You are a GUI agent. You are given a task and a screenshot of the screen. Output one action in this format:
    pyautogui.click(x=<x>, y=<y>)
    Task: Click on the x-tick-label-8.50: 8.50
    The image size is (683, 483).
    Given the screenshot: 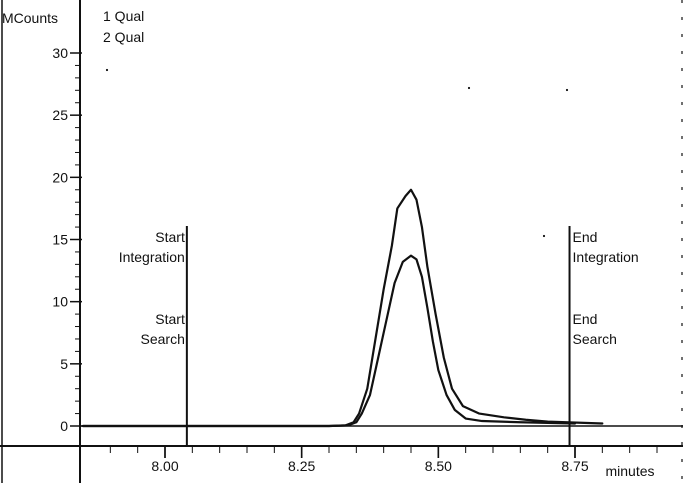 What is the action you would take?
    pyautogui.click(x=438, y=466)
    